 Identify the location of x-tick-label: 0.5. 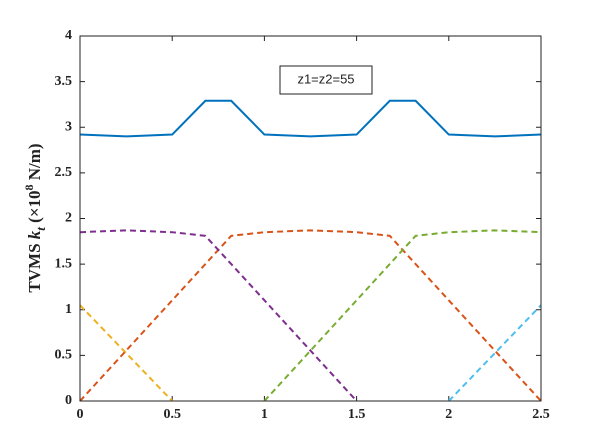
(172, 414).